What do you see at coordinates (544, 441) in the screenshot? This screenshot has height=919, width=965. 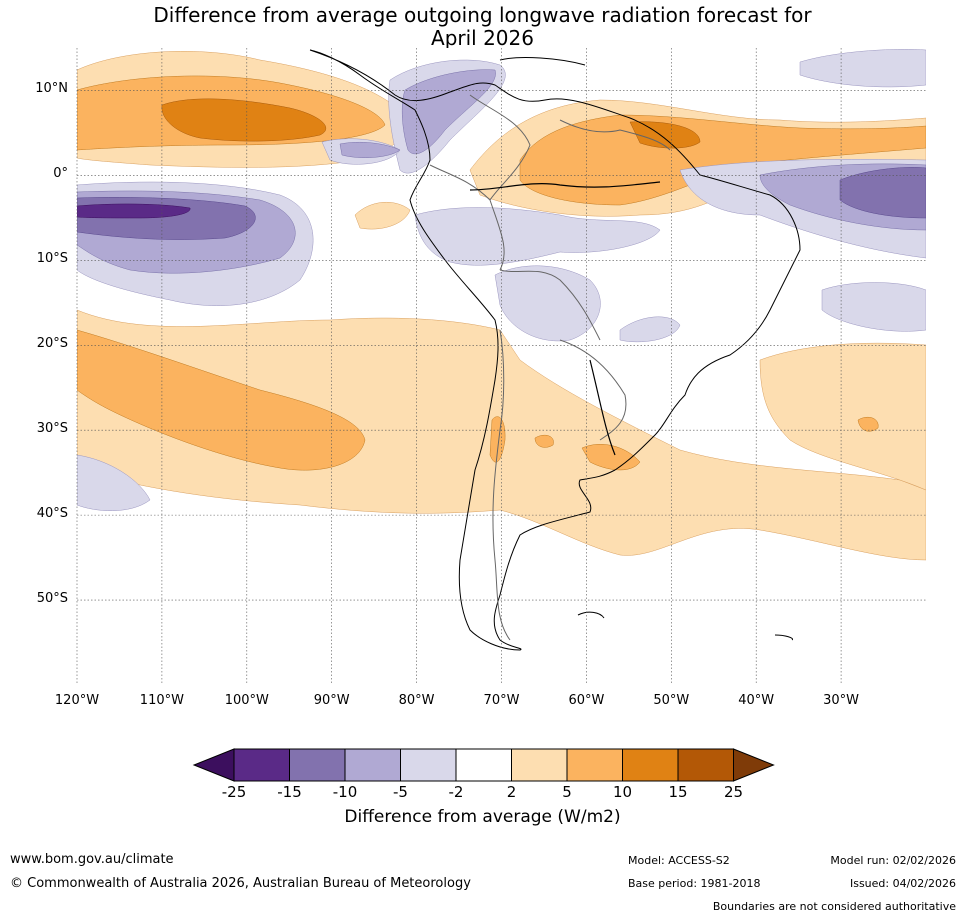 I see `anomaly-region-central-argentina` at bounding box center [544, 441].